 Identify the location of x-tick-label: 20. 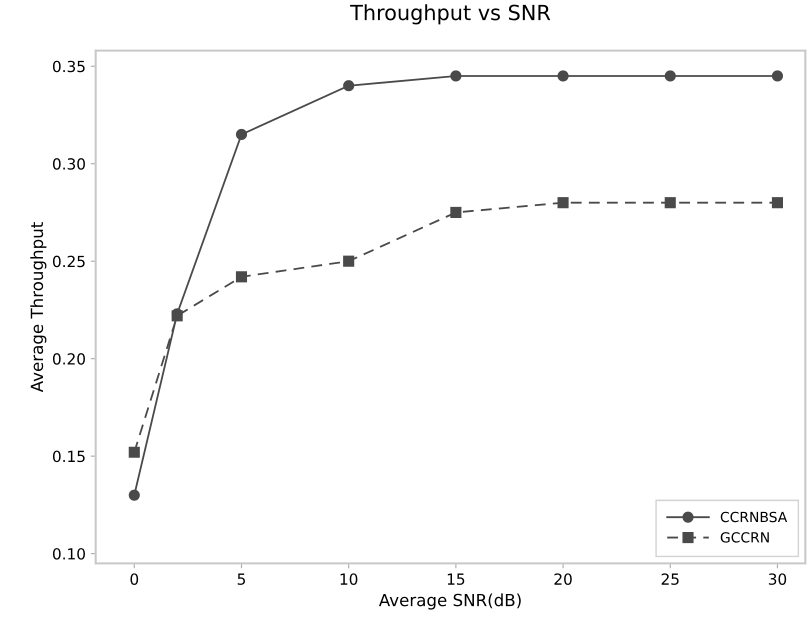
(563, 579).